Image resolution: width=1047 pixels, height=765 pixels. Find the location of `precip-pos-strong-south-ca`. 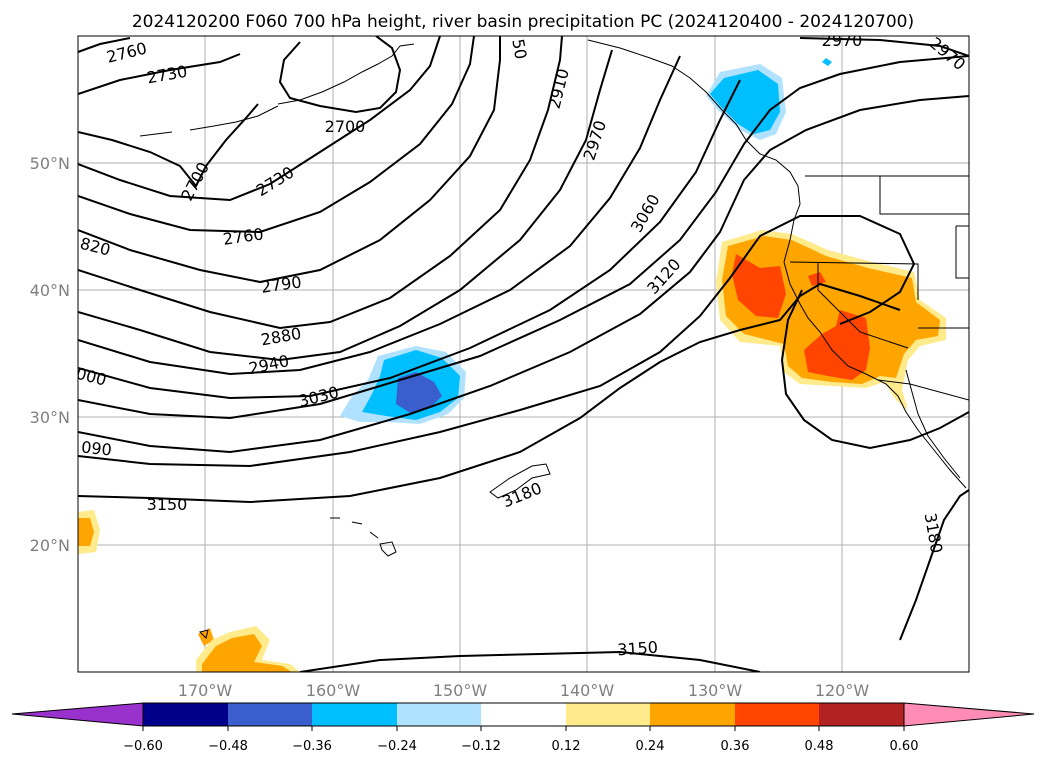

precip-pos-strong-south-ca is located at coordinates (837, 345).